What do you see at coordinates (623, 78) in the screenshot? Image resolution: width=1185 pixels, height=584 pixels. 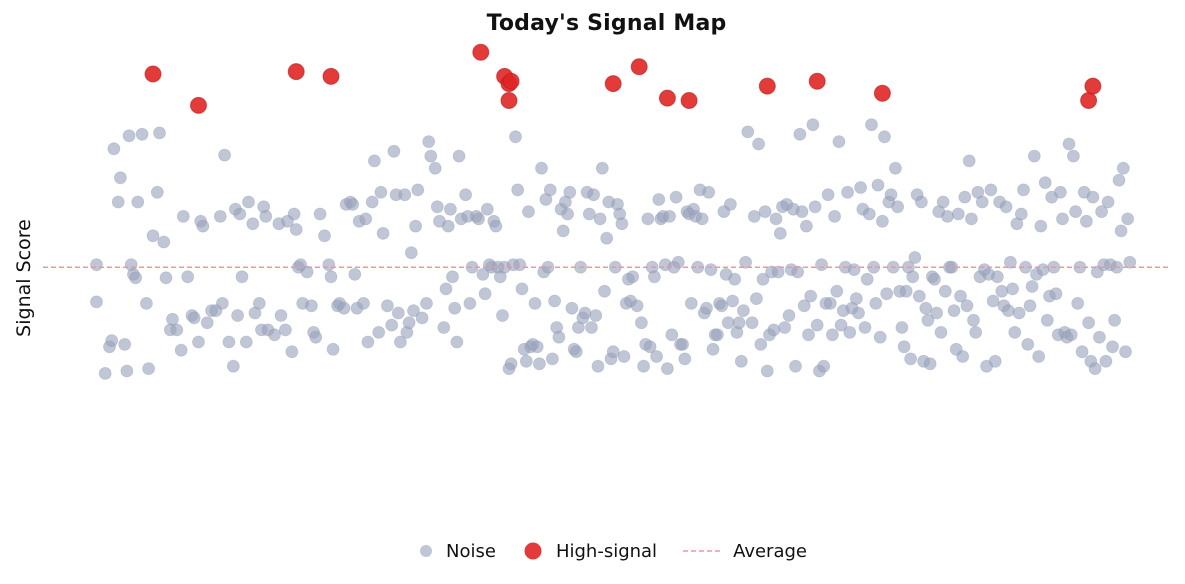 I see `high-signal-points` at bounding box center [623, 78].